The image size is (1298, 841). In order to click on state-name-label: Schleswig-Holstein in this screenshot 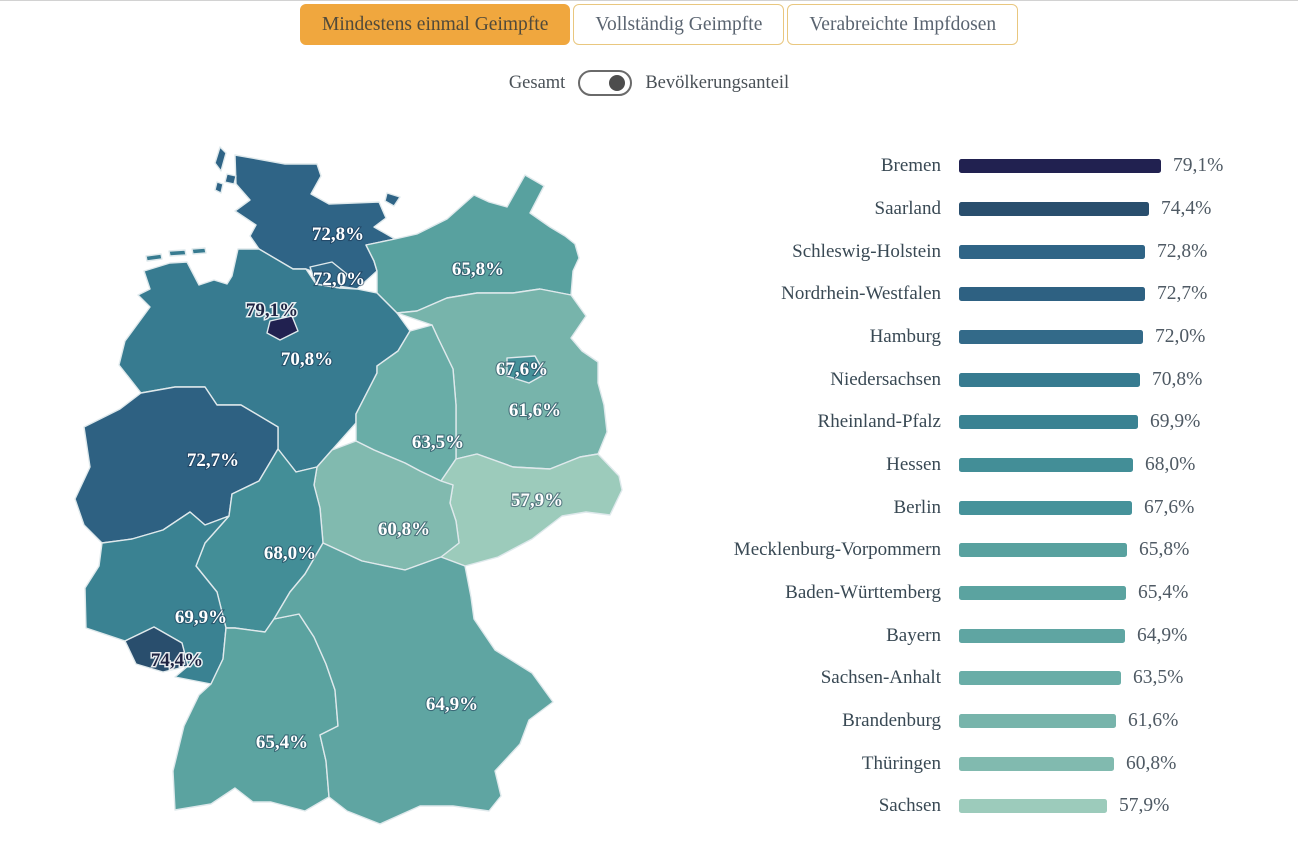, I will do `click(866, 251)`.